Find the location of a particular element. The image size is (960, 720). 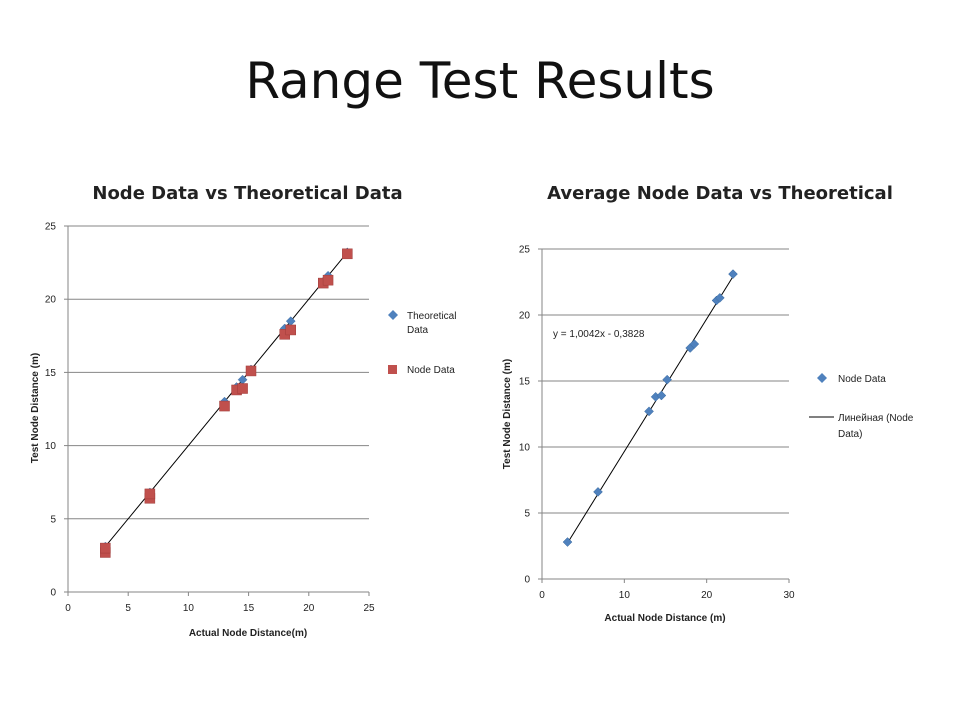

chart-2-tick-labels: 0 5 10 15 20 25 0 10 20 30 is located at coordinates (657, 423).